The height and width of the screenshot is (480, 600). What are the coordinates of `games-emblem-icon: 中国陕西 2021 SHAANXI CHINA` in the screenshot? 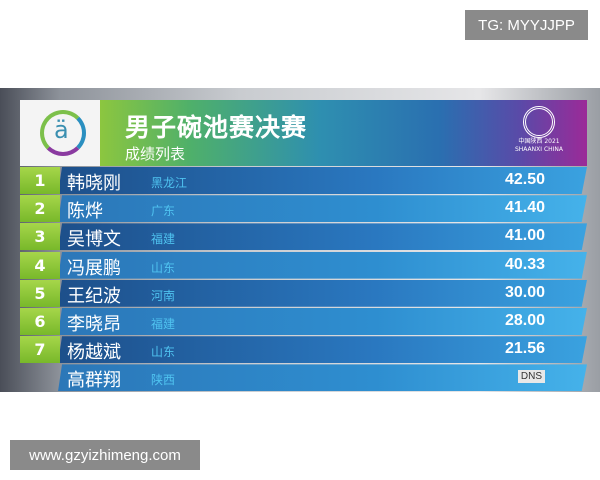 It's located at (539, 133).